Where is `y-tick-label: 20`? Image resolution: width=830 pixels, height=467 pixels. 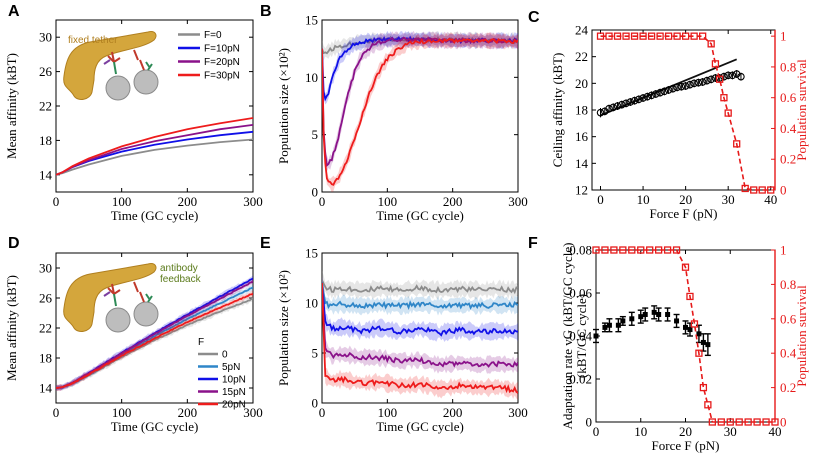
y-tick-label: 20 is located at coordinates (581, 83).